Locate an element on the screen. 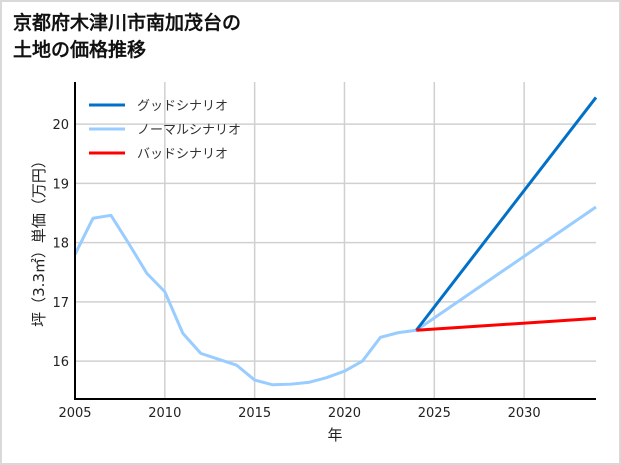 The width and height of the screenshot is (621, 465). x-tick-label: 2020 is located at coordinates (344, 413).